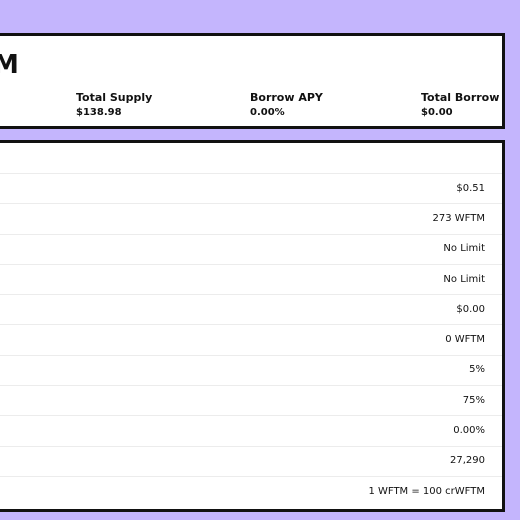  Describe the element at coordinates (460, 97) in the screenshot. I see `total-borrow-label: Total Borrow` at that location.